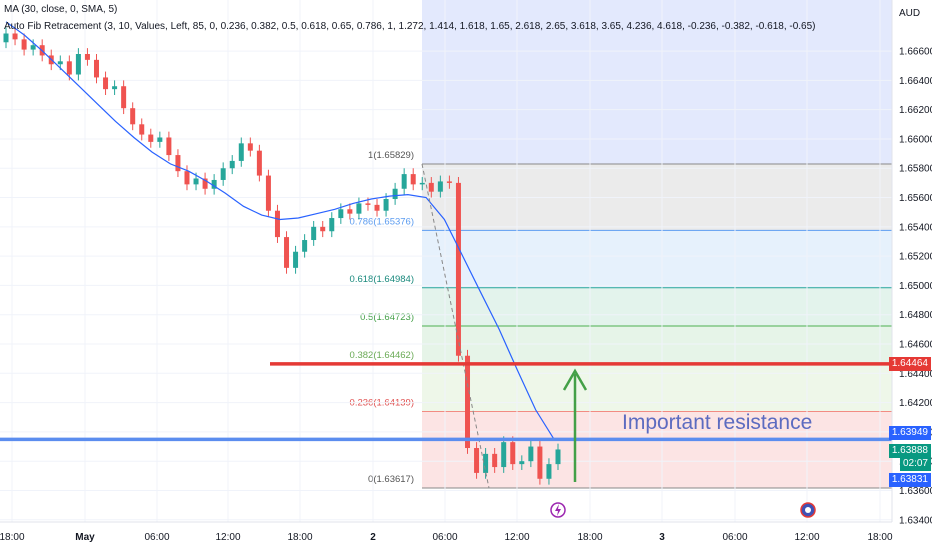  What do you see at coordinates (61, 9) in the screenshot?
I see `ma-legend: MA (30, close, 0, SMA, 5)` at bounding box center [61, 9].